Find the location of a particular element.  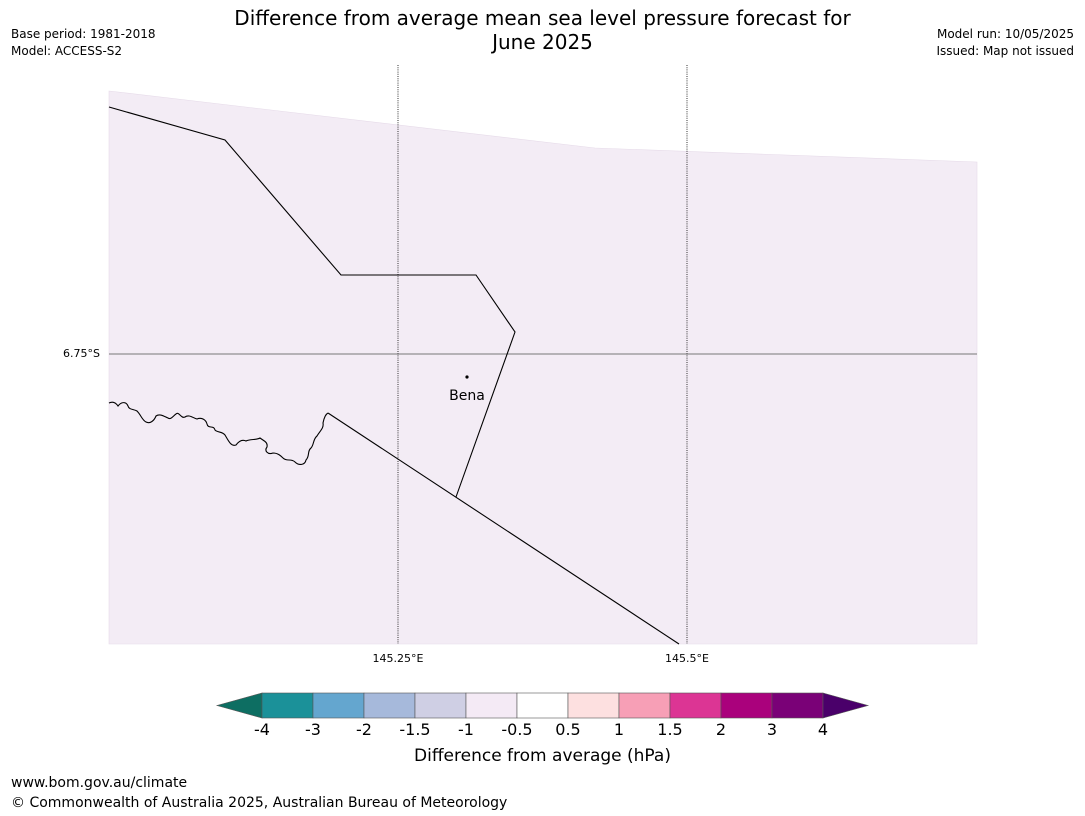

colorbar-tick-label: 2 is located at coordinates (721, 729).